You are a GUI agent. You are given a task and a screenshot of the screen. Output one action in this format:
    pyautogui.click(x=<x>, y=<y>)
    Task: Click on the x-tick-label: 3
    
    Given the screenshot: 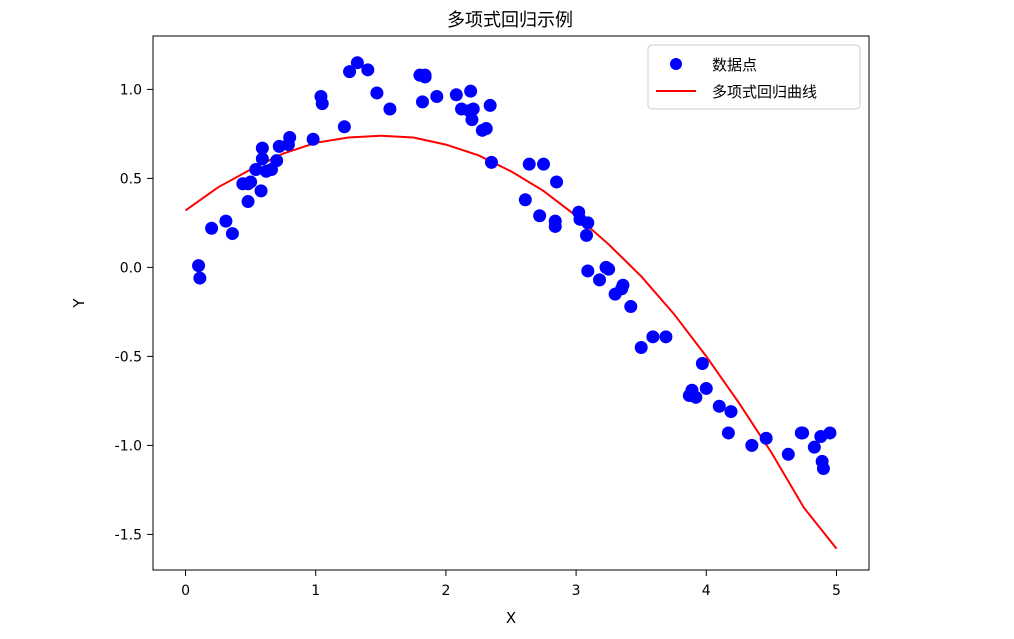 What is the action you would take?
    pyautogui.click(x=576, y=591)
    